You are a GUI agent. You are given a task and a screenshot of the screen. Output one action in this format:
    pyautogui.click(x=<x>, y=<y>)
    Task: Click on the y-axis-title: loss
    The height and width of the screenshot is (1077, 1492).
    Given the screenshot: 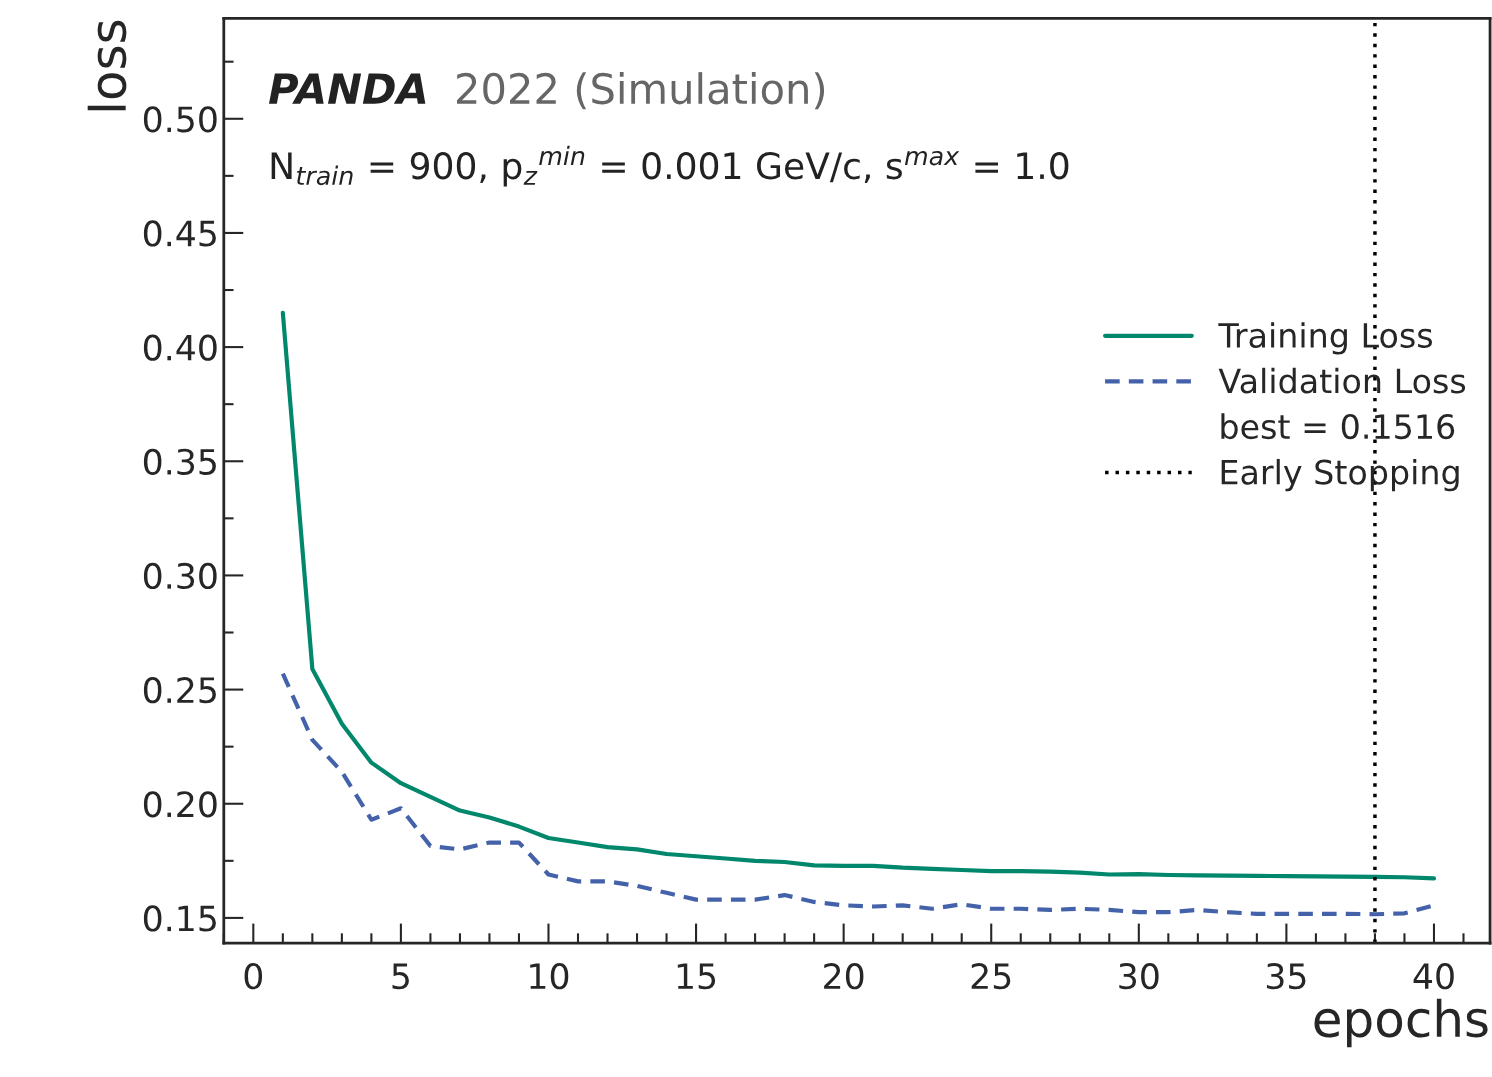 What is the action you would take?
    pyautogui.click(x=107, y=65)
    